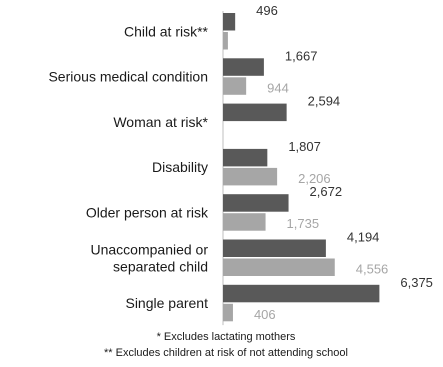 This screenshot has height=367, width=443. What do you see at coordinates (372, 269) in the screenshot?
I see `value-label-series-2: 4,556` at bounding box center [372, 269].